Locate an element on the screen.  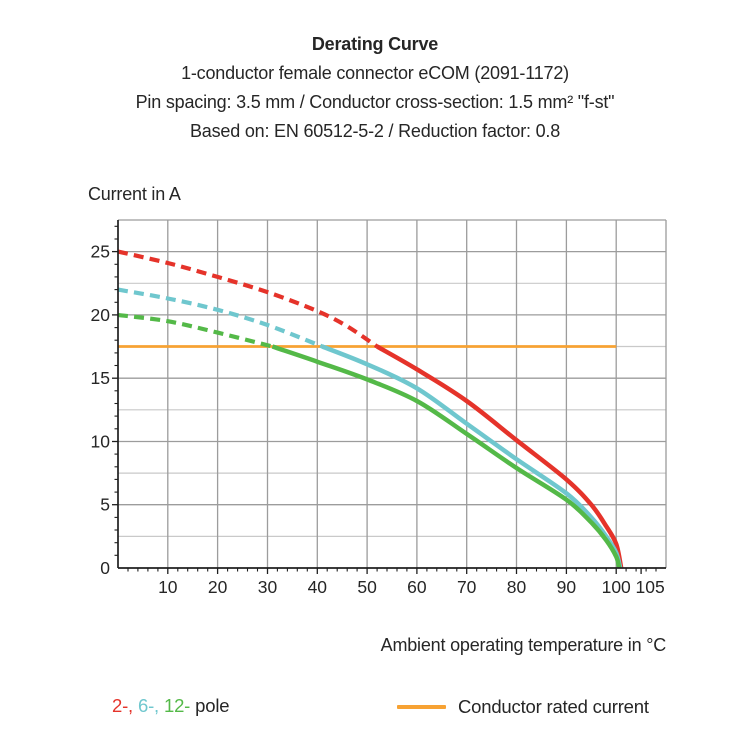
x-tick-label-30: 30 is located at coordinates (268, 587).